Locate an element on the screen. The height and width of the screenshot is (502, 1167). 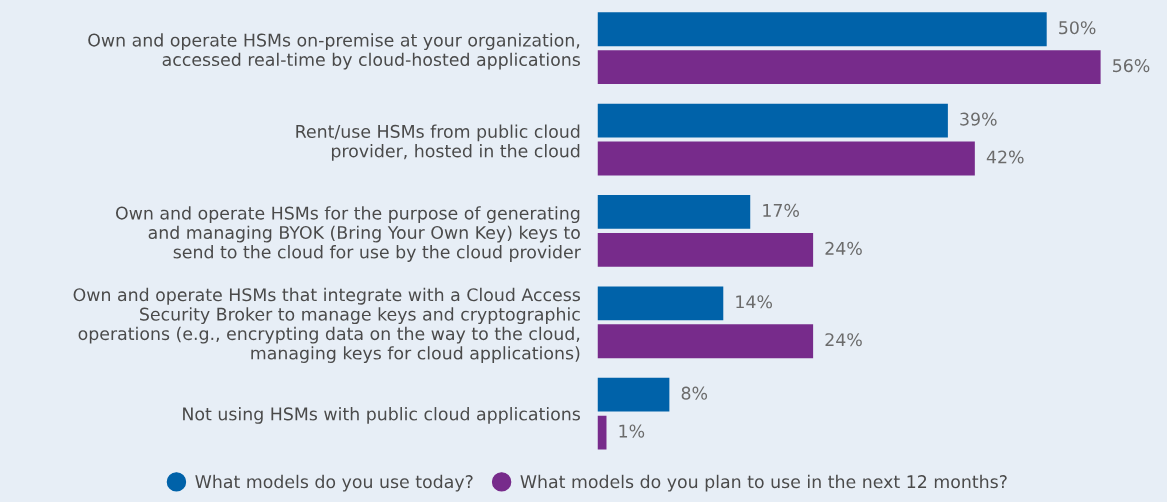
legend-label: What models do you plan to use in the next 12 months? is located at coordinates (763, 483).